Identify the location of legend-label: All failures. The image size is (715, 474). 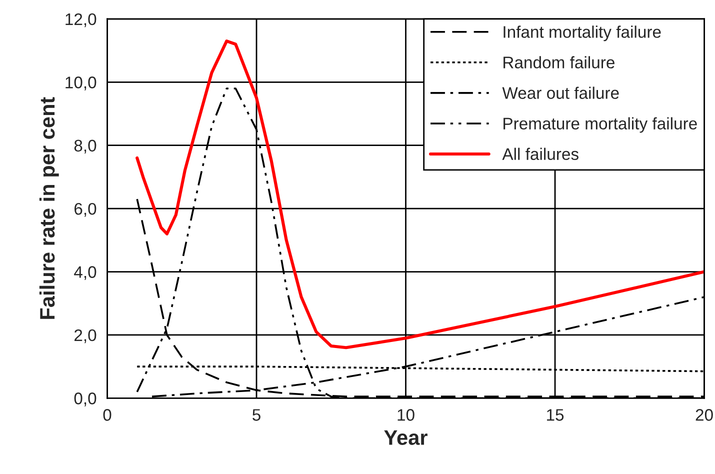
(540, 154).